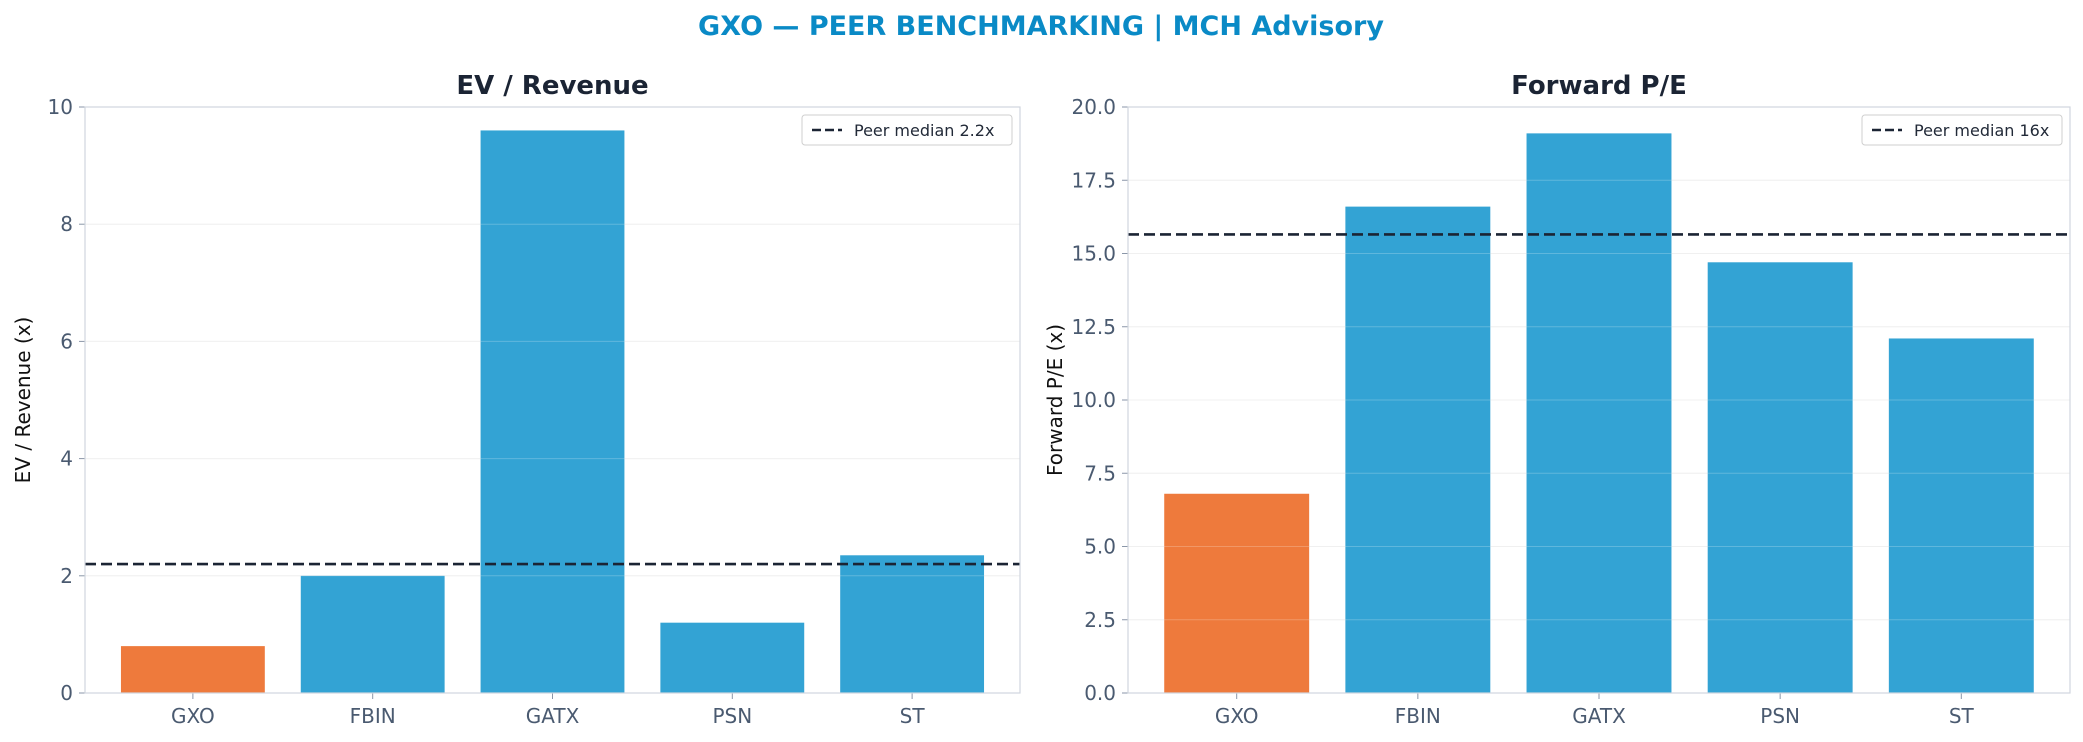 This screenshot has width=2083, height=742. Describe the element at coordinates (1599, 413) in the screenshot. I see `chart2-bar-gatx` at that location.